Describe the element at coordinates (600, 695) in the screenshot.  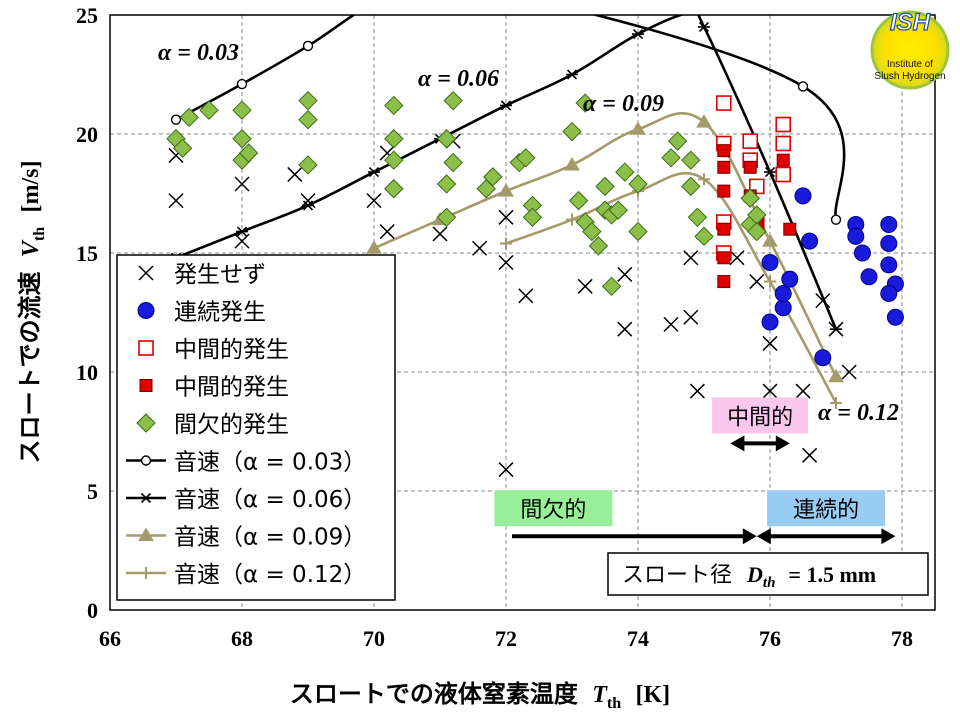
I see `x-axis-var: T` at that location.